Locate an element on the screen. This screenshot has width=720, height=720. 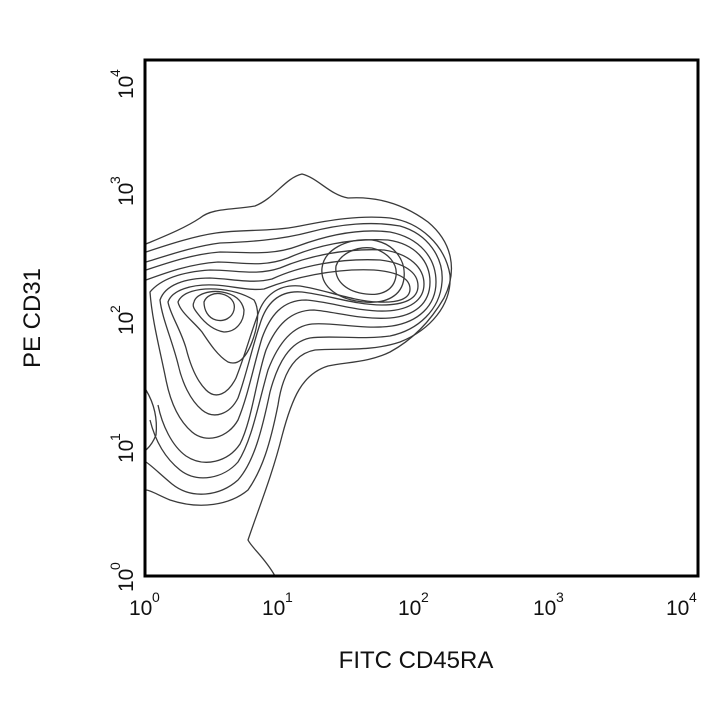
y-axis-title: PE CD31 is located at coordinates (32, 318).